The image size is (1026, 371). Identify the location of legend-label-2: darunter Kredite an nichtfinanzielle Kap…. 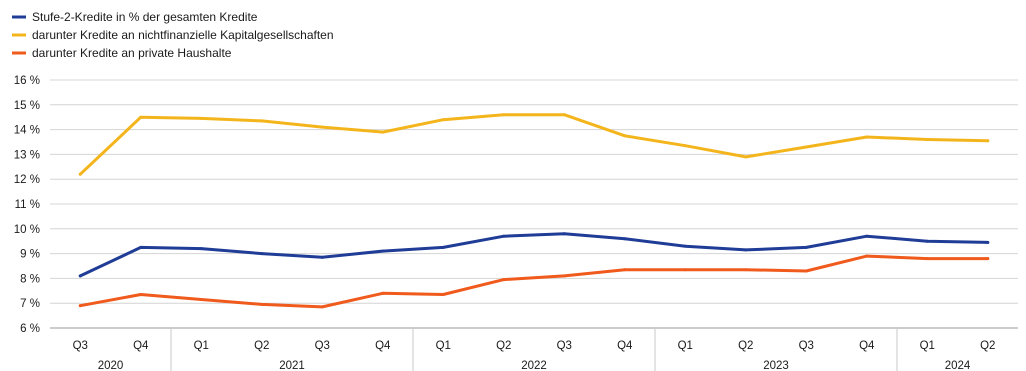
(183, 35).